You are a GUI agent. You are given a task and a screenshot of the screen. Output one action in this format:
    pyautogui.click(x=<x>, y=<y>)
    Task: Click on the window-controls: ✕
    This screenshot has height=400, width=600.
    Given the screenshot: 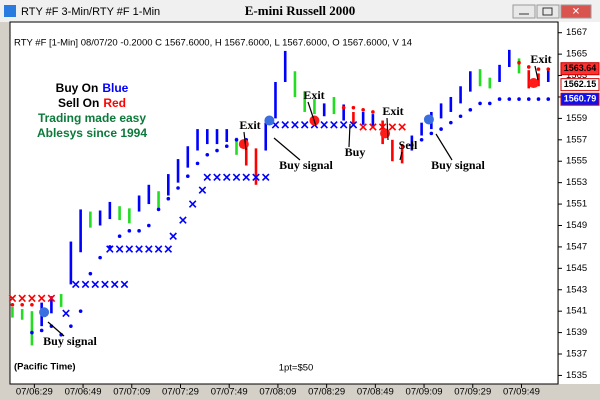 What is the action you would take?
    pyautogui.click(x=552, y=11)
    